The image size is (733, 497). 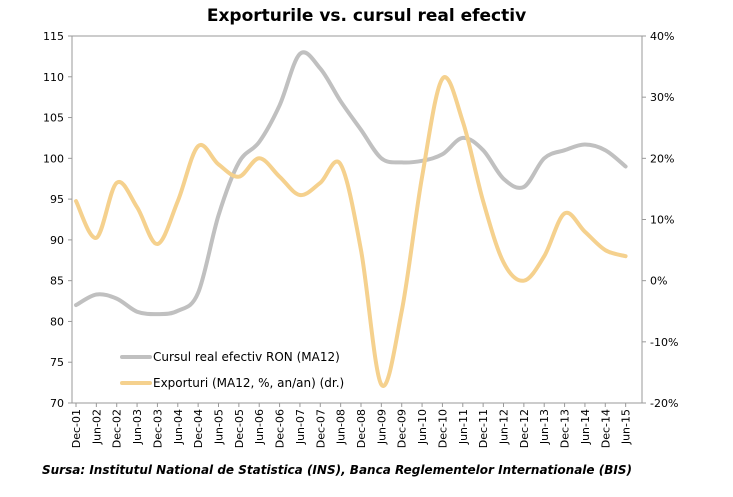 What do you see at coordinates (157, 428) in the screenshot?
I see `x-tick-label: Dec-03` at bounding box center [157, 428].